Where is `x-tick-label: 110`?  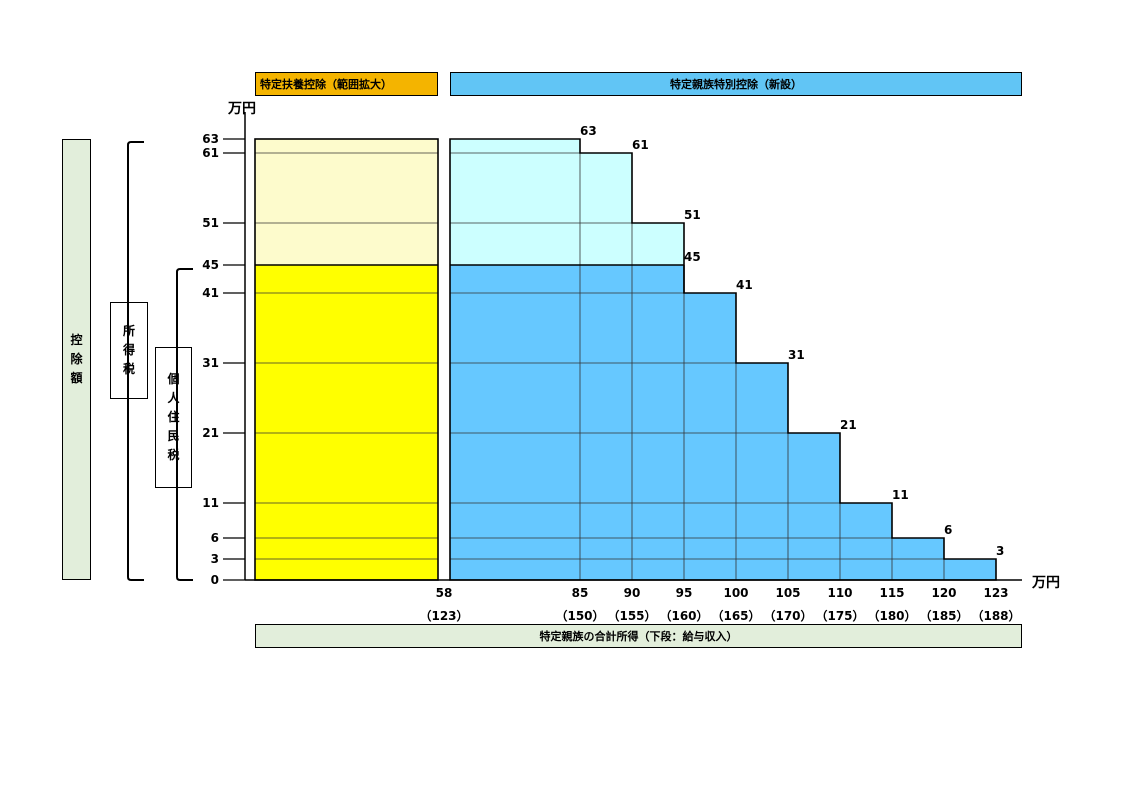 x-tick-label: 110 is located at coordinates (839, 593).